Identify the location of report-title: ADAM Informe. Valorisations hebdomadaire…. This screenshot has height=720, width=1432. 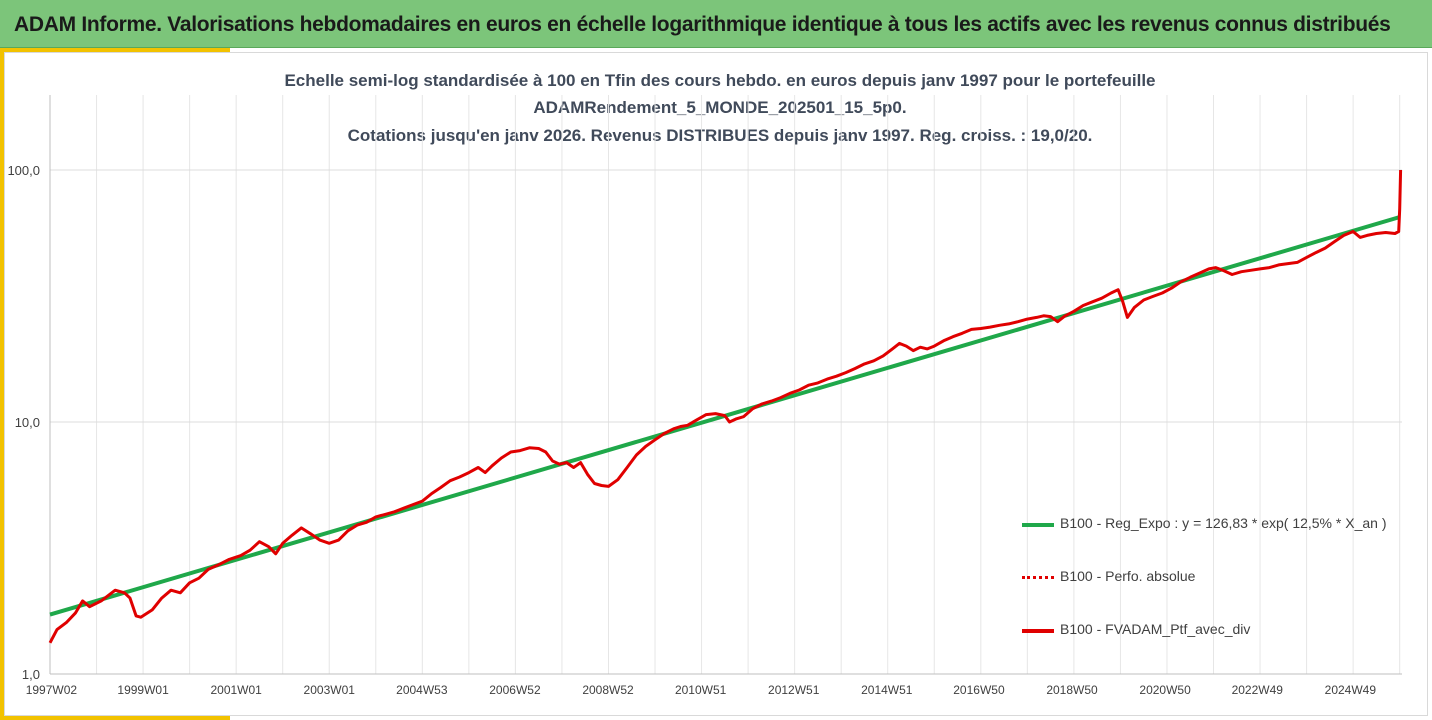
(702, 24).